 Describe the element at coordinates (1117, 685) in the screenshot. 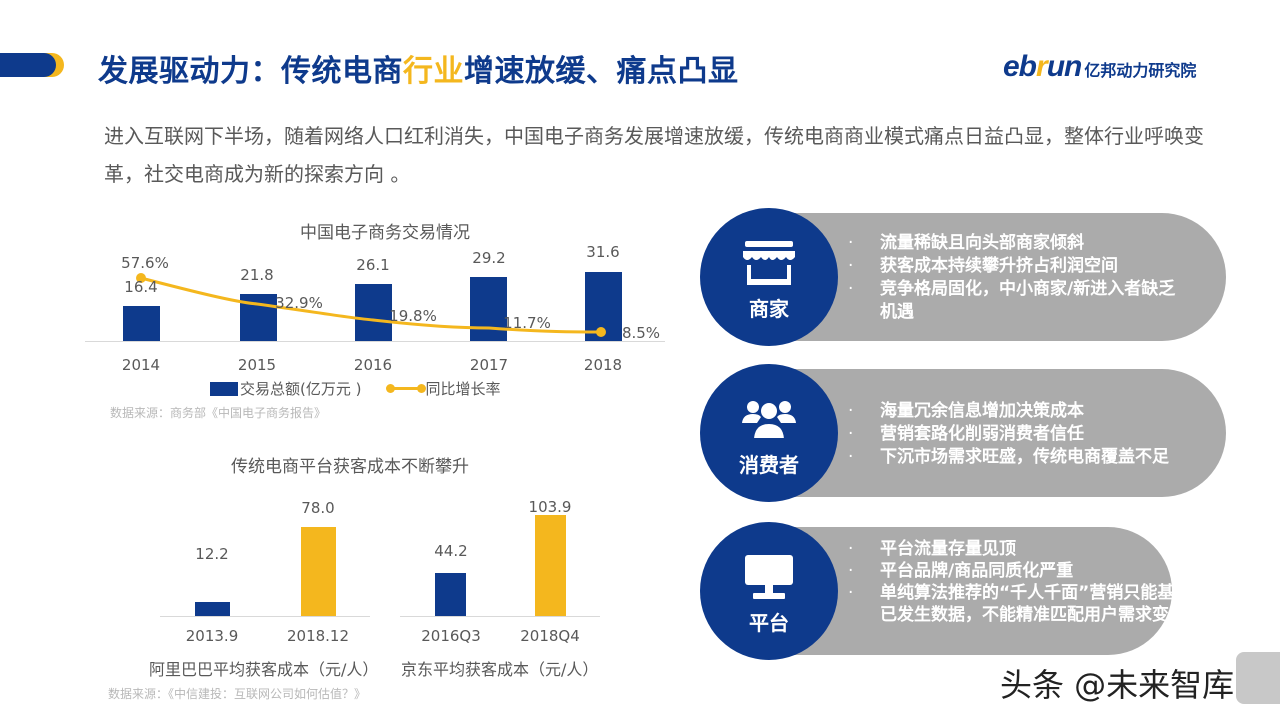

I see `watermark: 头条 @未来智库` at that location.